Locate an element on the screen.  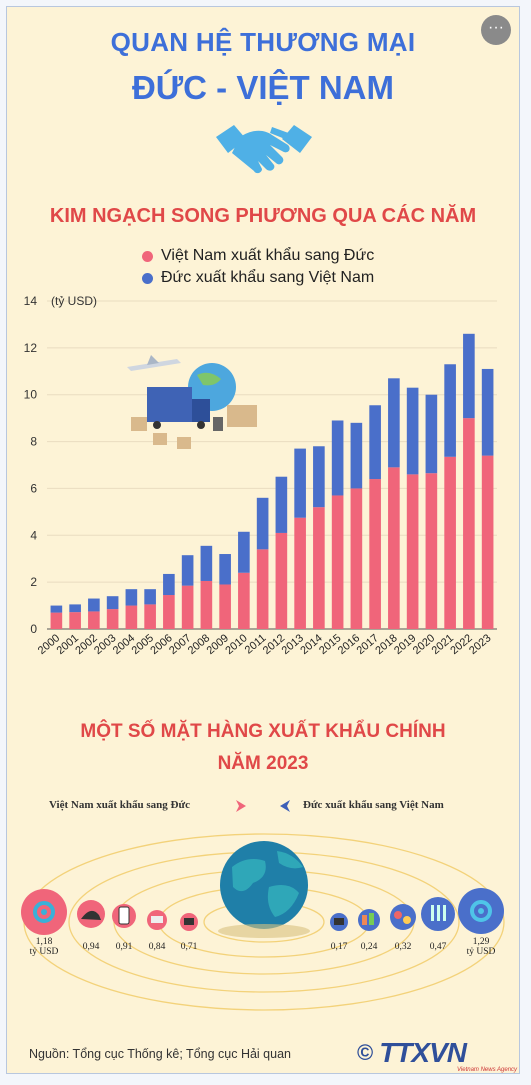
more-options-button: ··· is located at coordinates (496, 30).